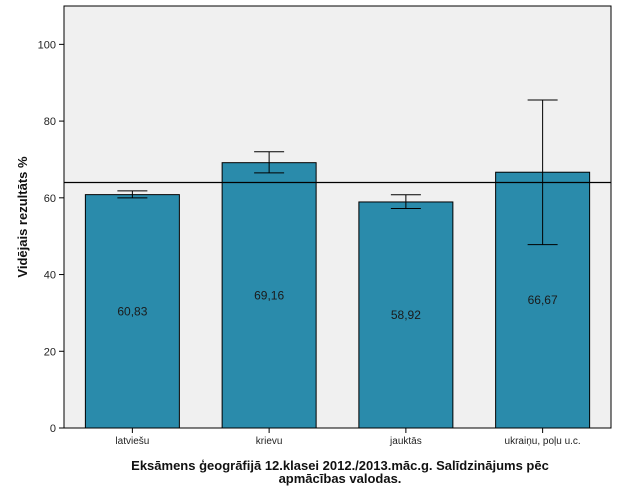  I want to click on y-tick-label: 80, so click(50, 122).